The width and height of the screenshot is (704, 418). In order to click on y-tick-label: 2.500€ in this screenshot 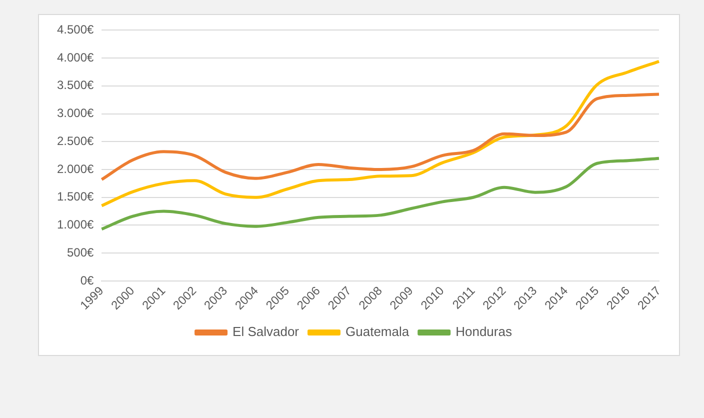, I will do `click(75, 141)`.